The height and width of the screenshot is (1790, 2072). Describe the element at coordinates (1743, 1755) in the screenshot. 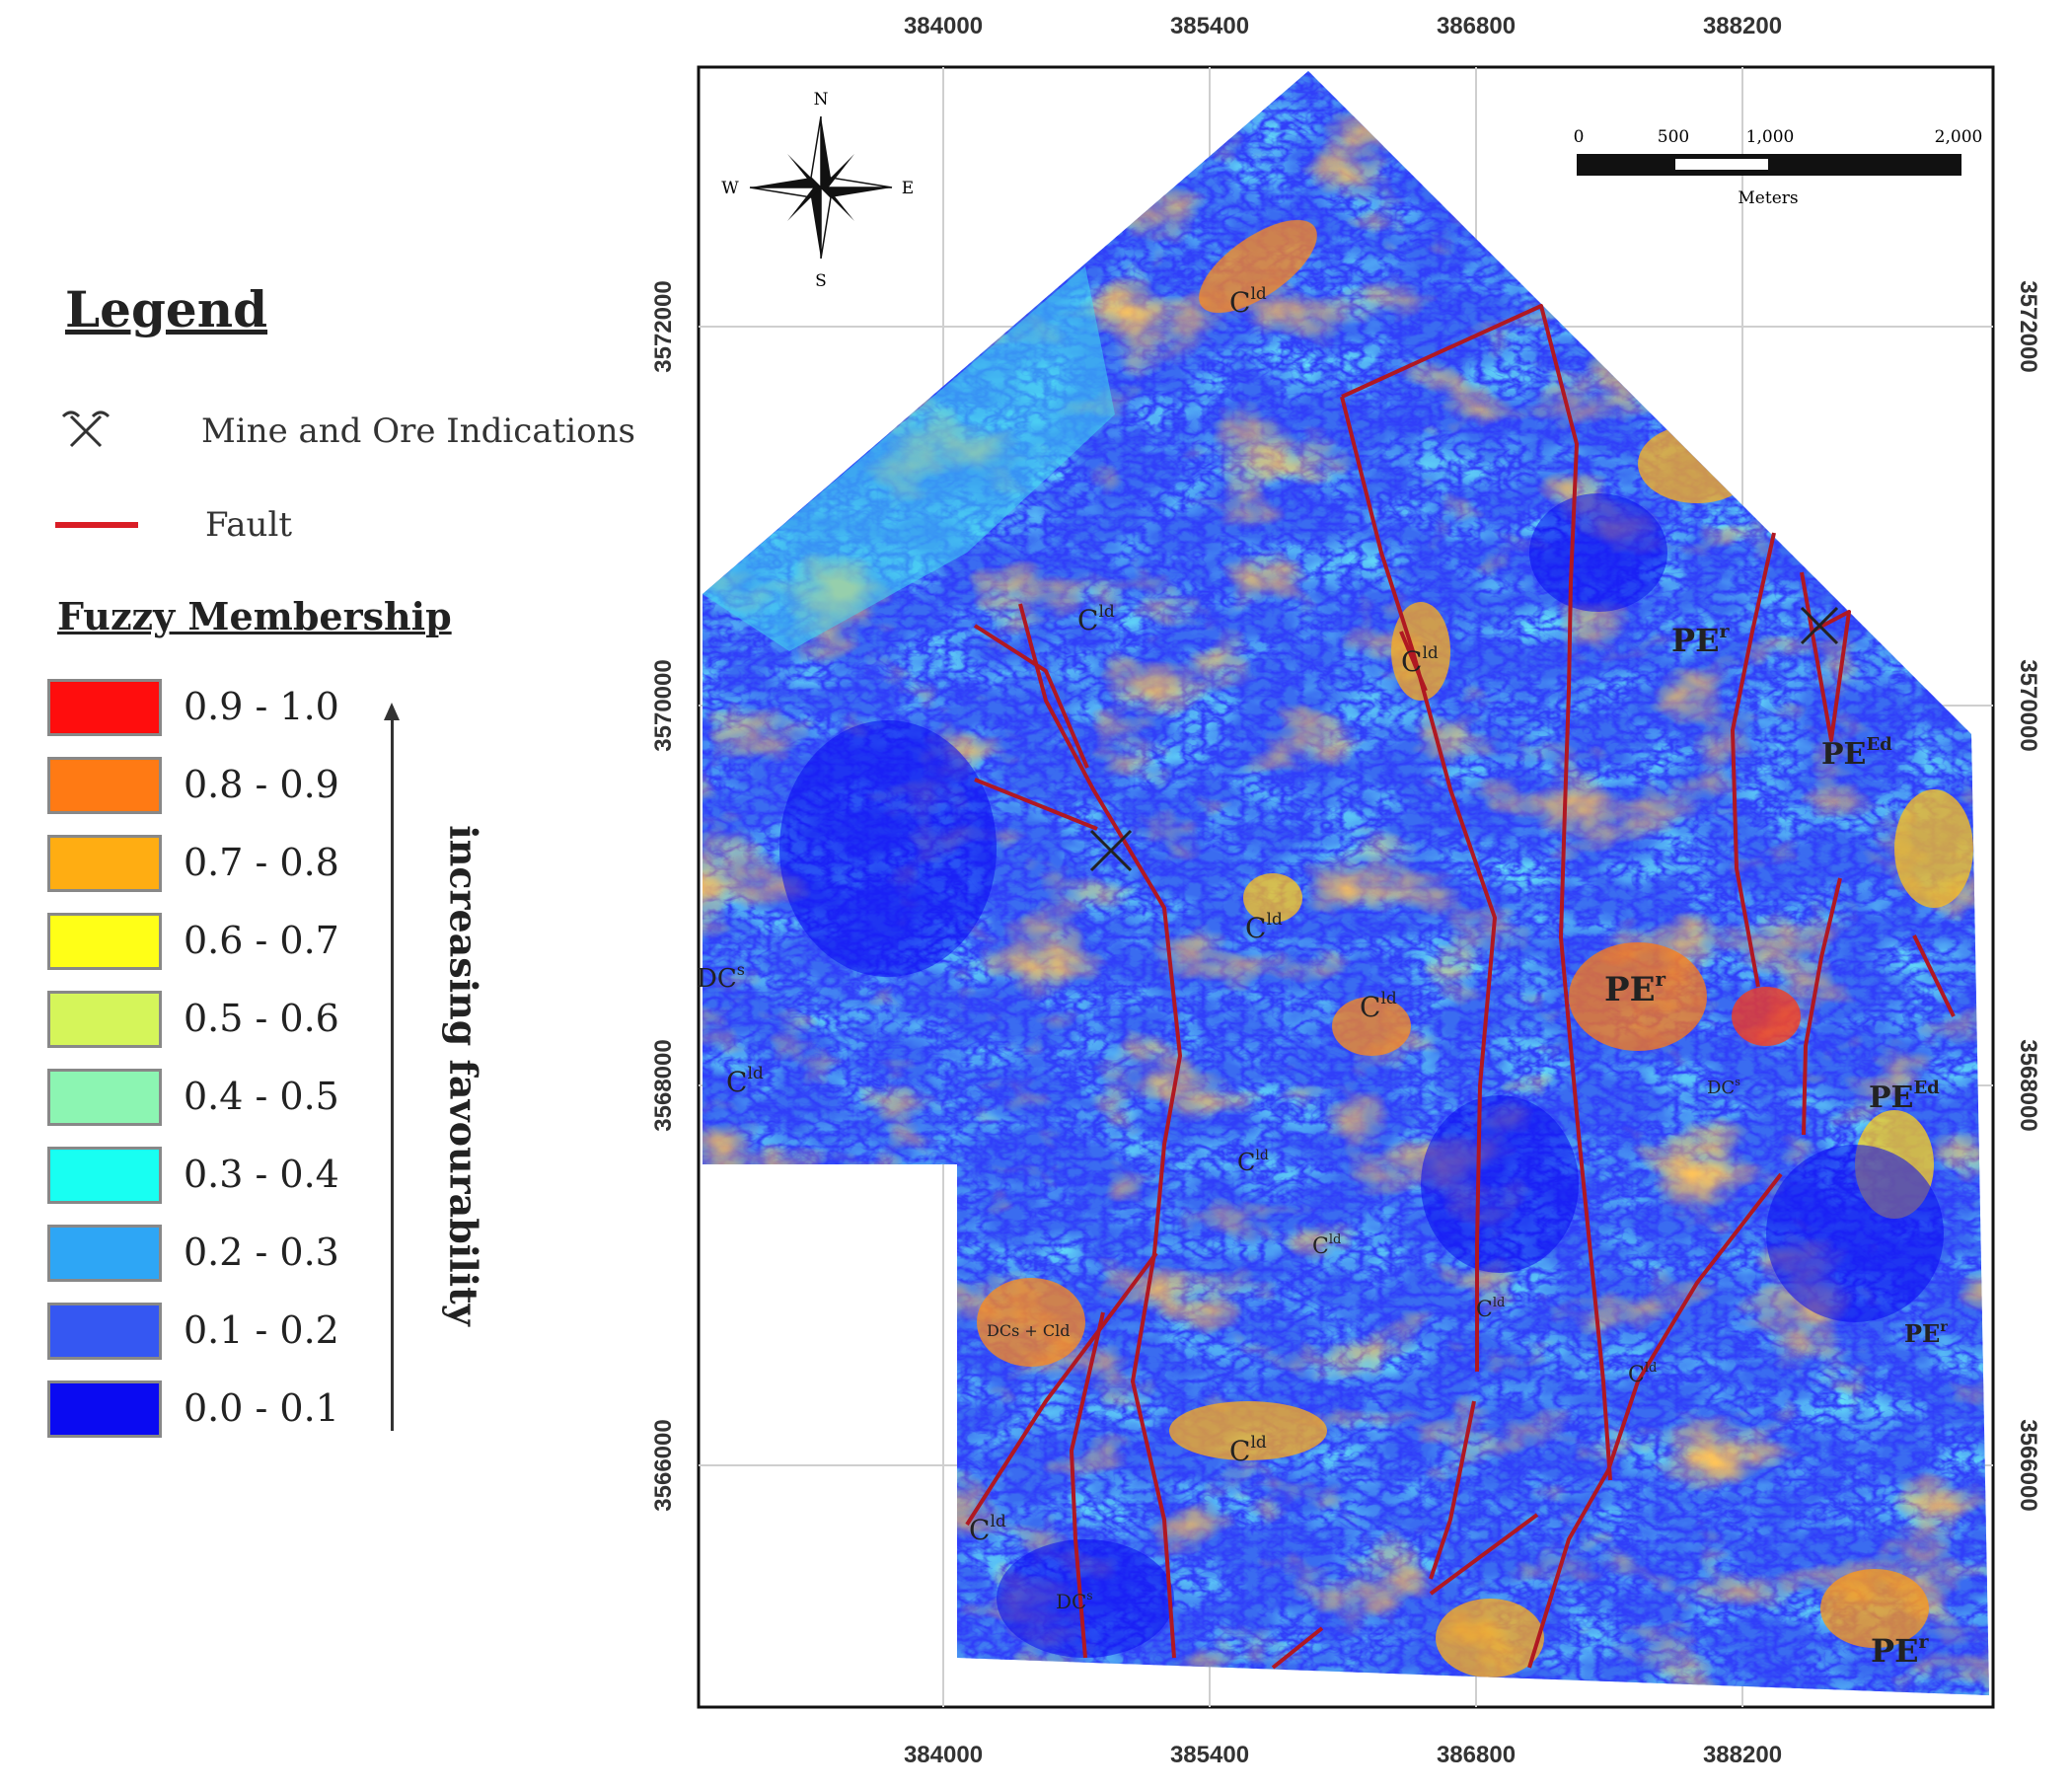

I see `x-tick-bottom: 388200` at that location.